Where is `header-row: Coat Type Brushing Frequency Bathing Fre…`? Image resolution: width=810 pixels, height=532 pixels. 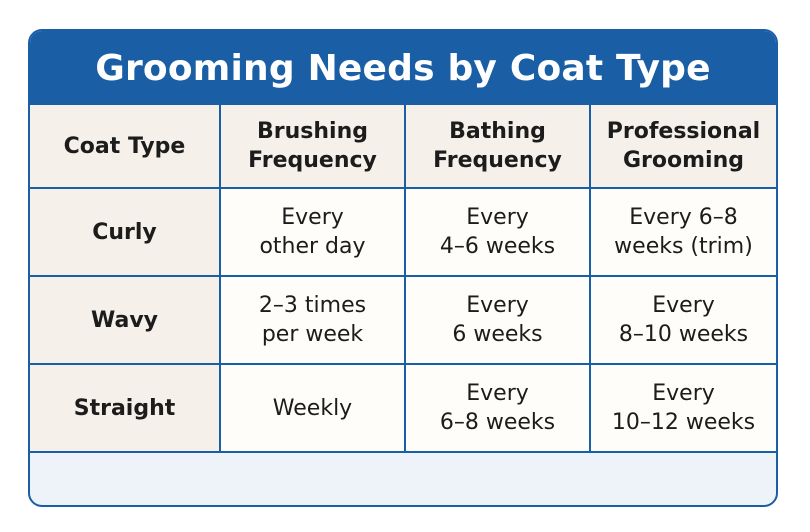 header-row: Coat Type Brushing Frequency Bathing Fre… is located at coordinates (403, 147).